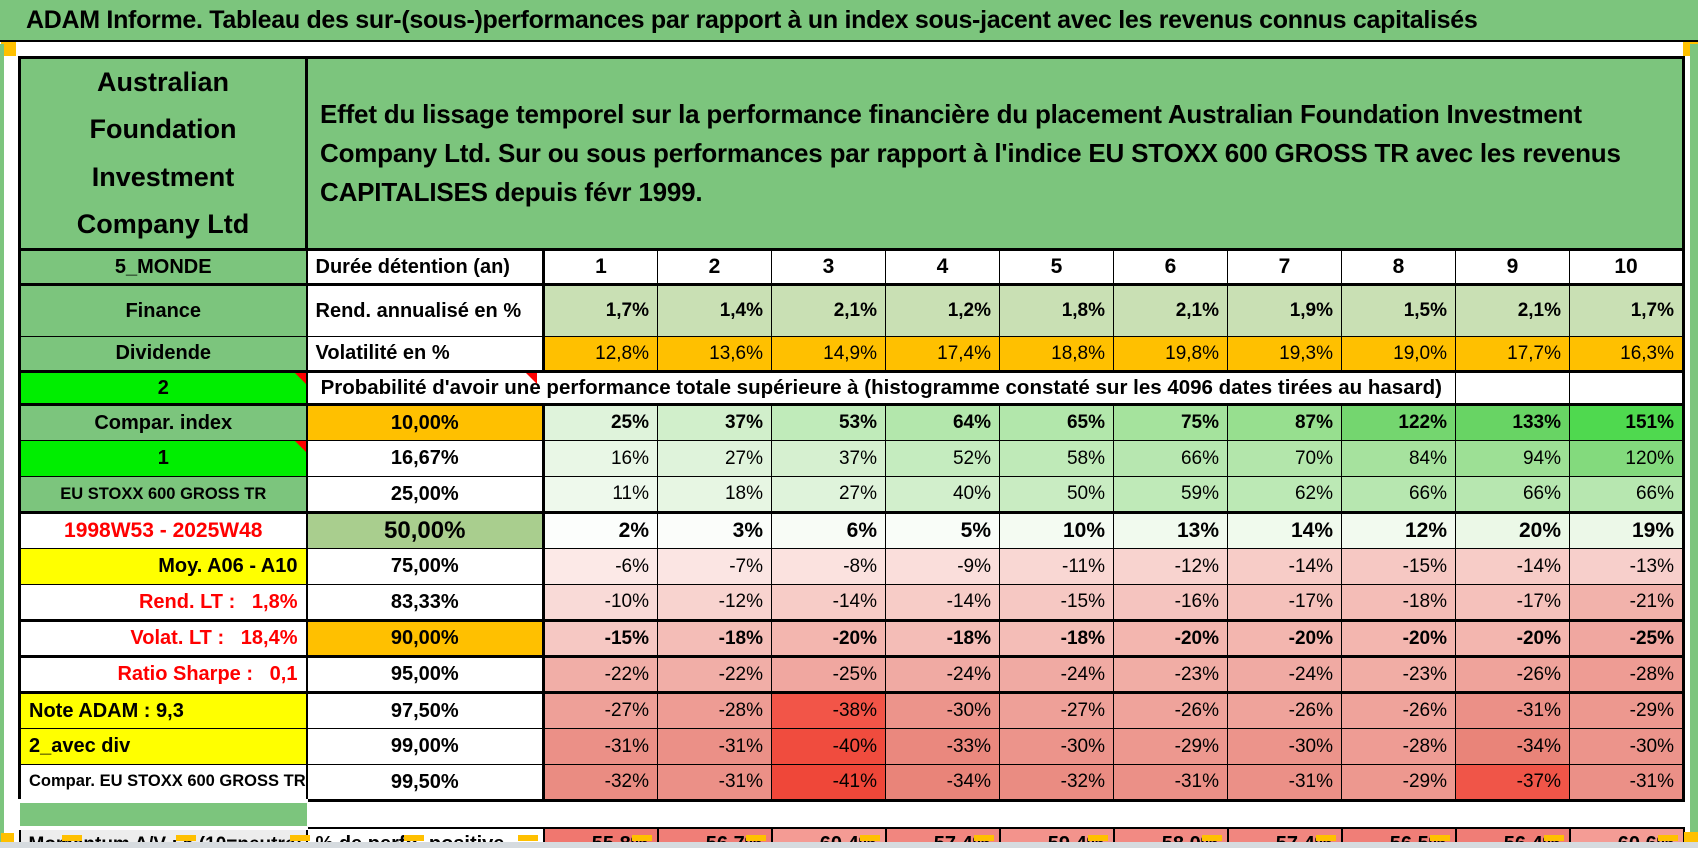  What do you see at coordinates (600, 603) in the screenshot?
I see `value-cell: -10%` at bounding box center [600, 603].